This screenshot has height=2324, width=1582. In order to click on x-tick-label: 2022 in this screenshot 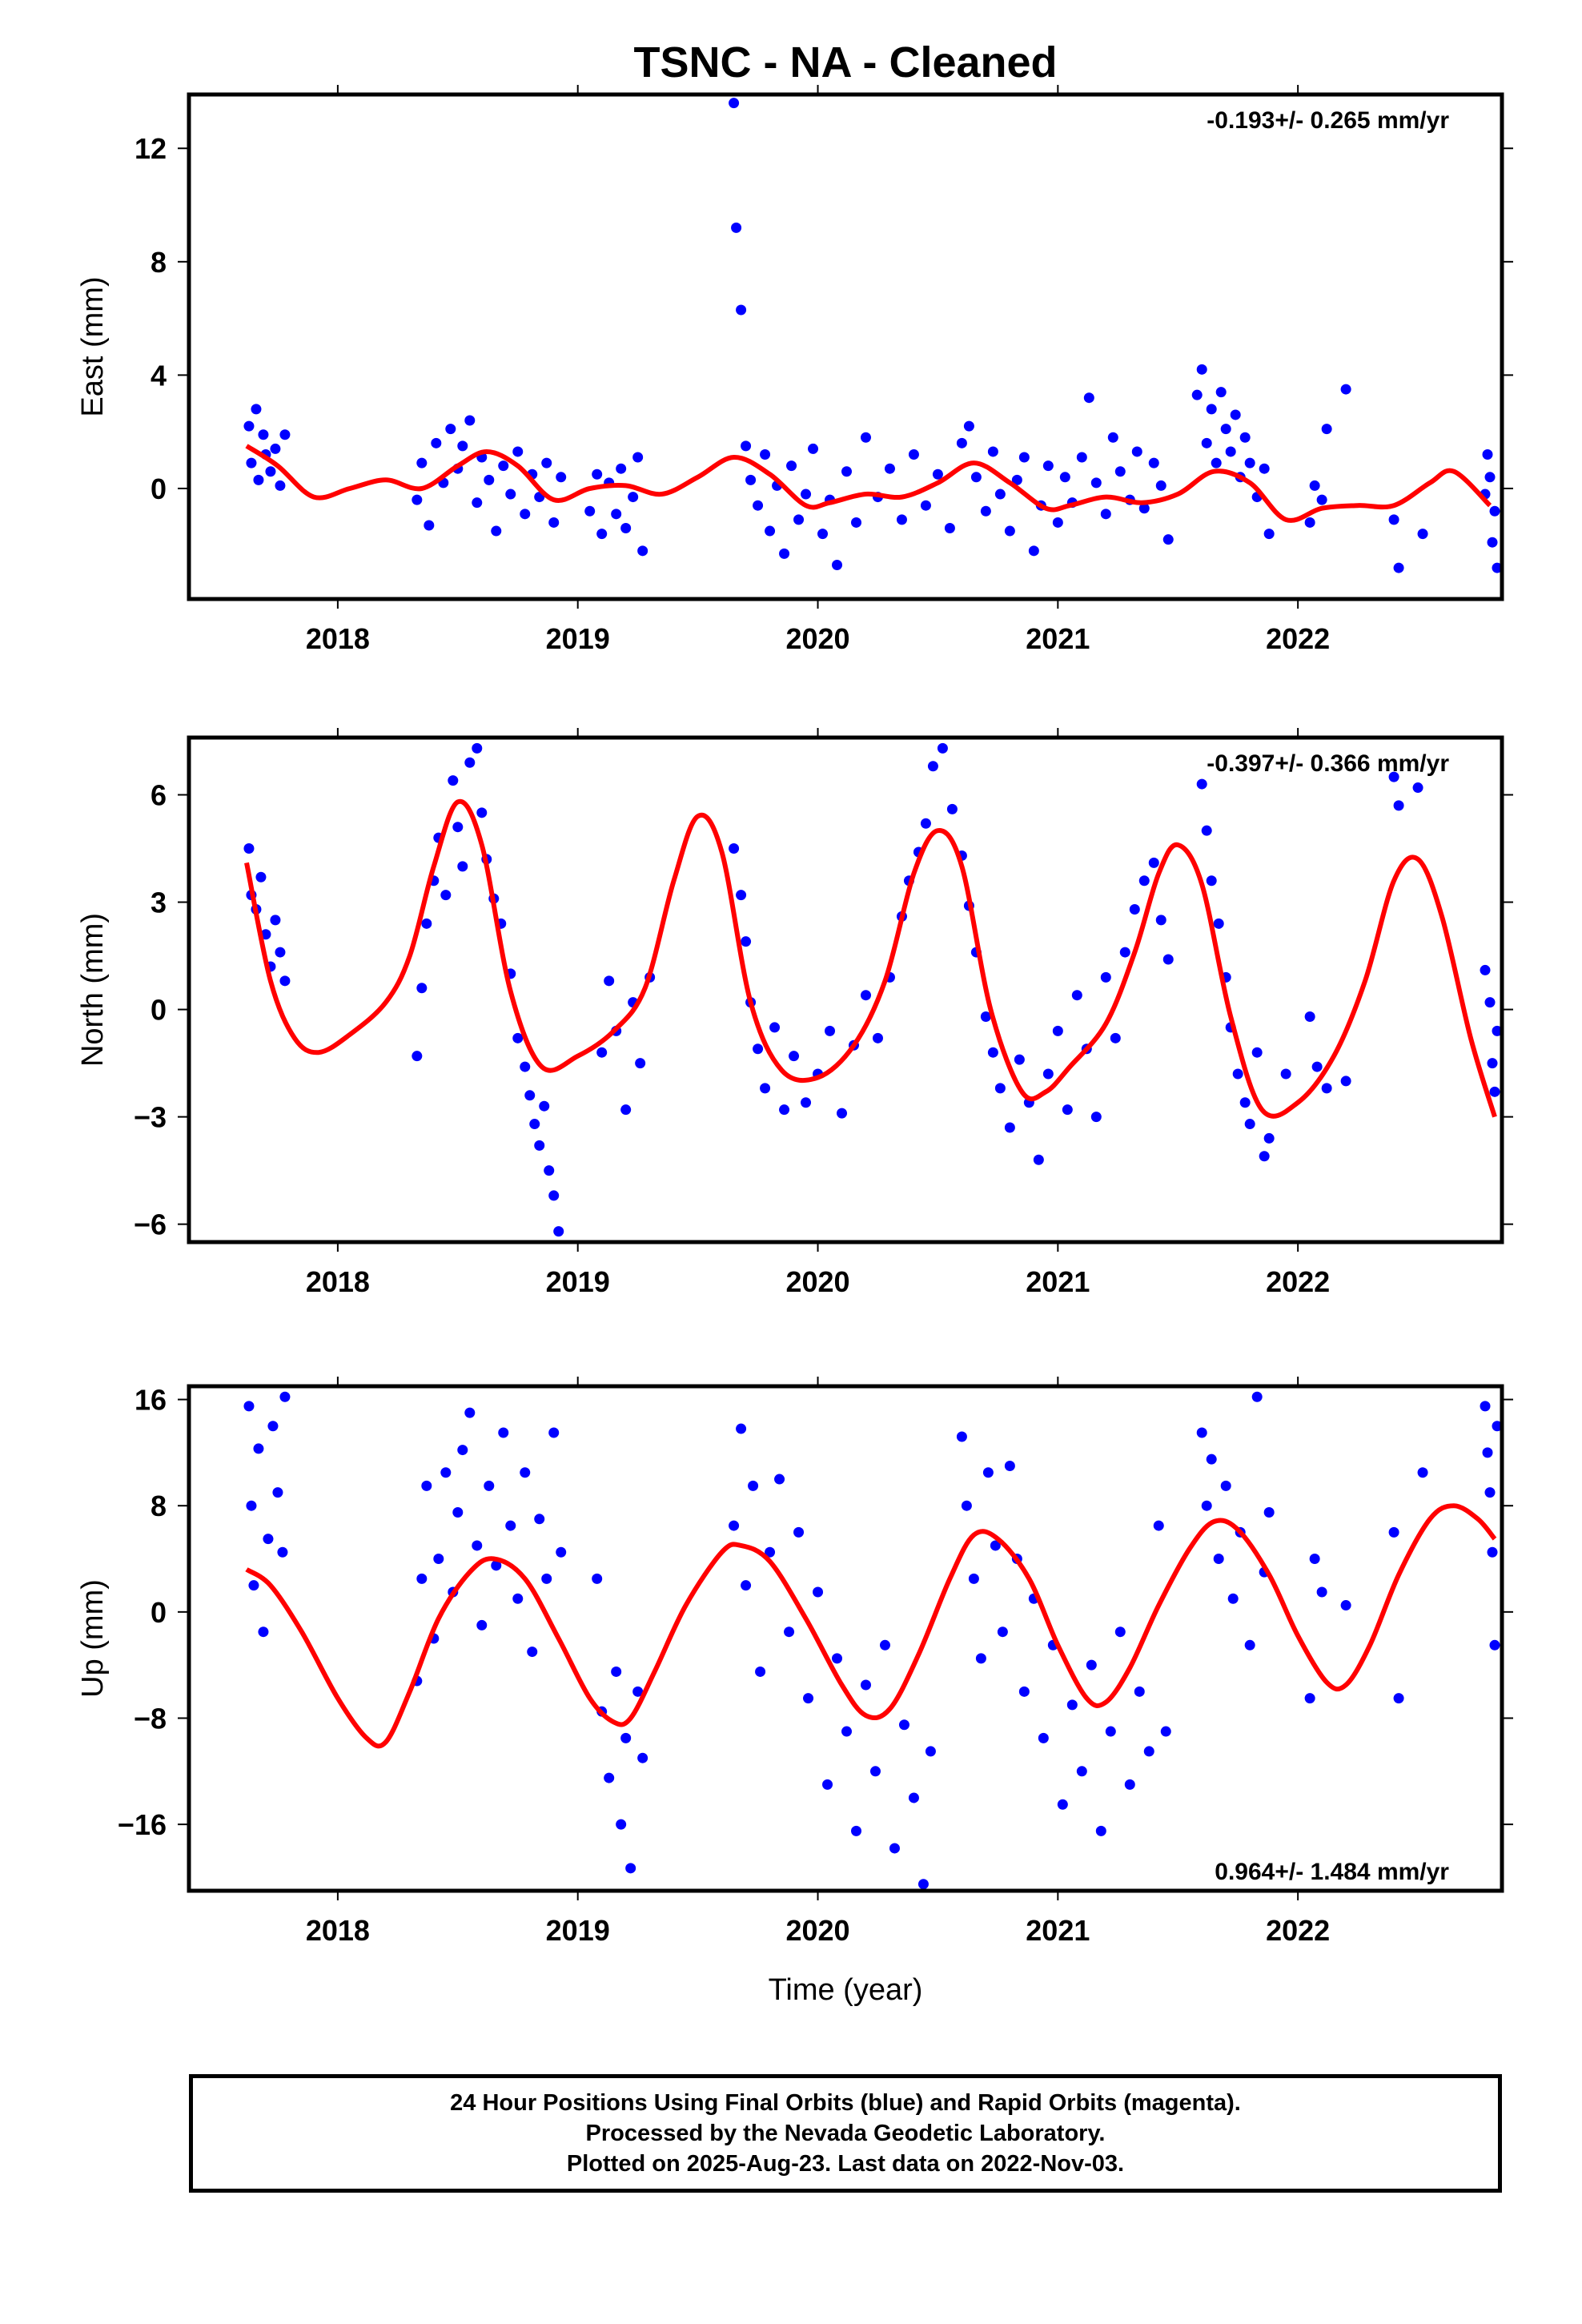, I will do `click(1298, 1281)`.